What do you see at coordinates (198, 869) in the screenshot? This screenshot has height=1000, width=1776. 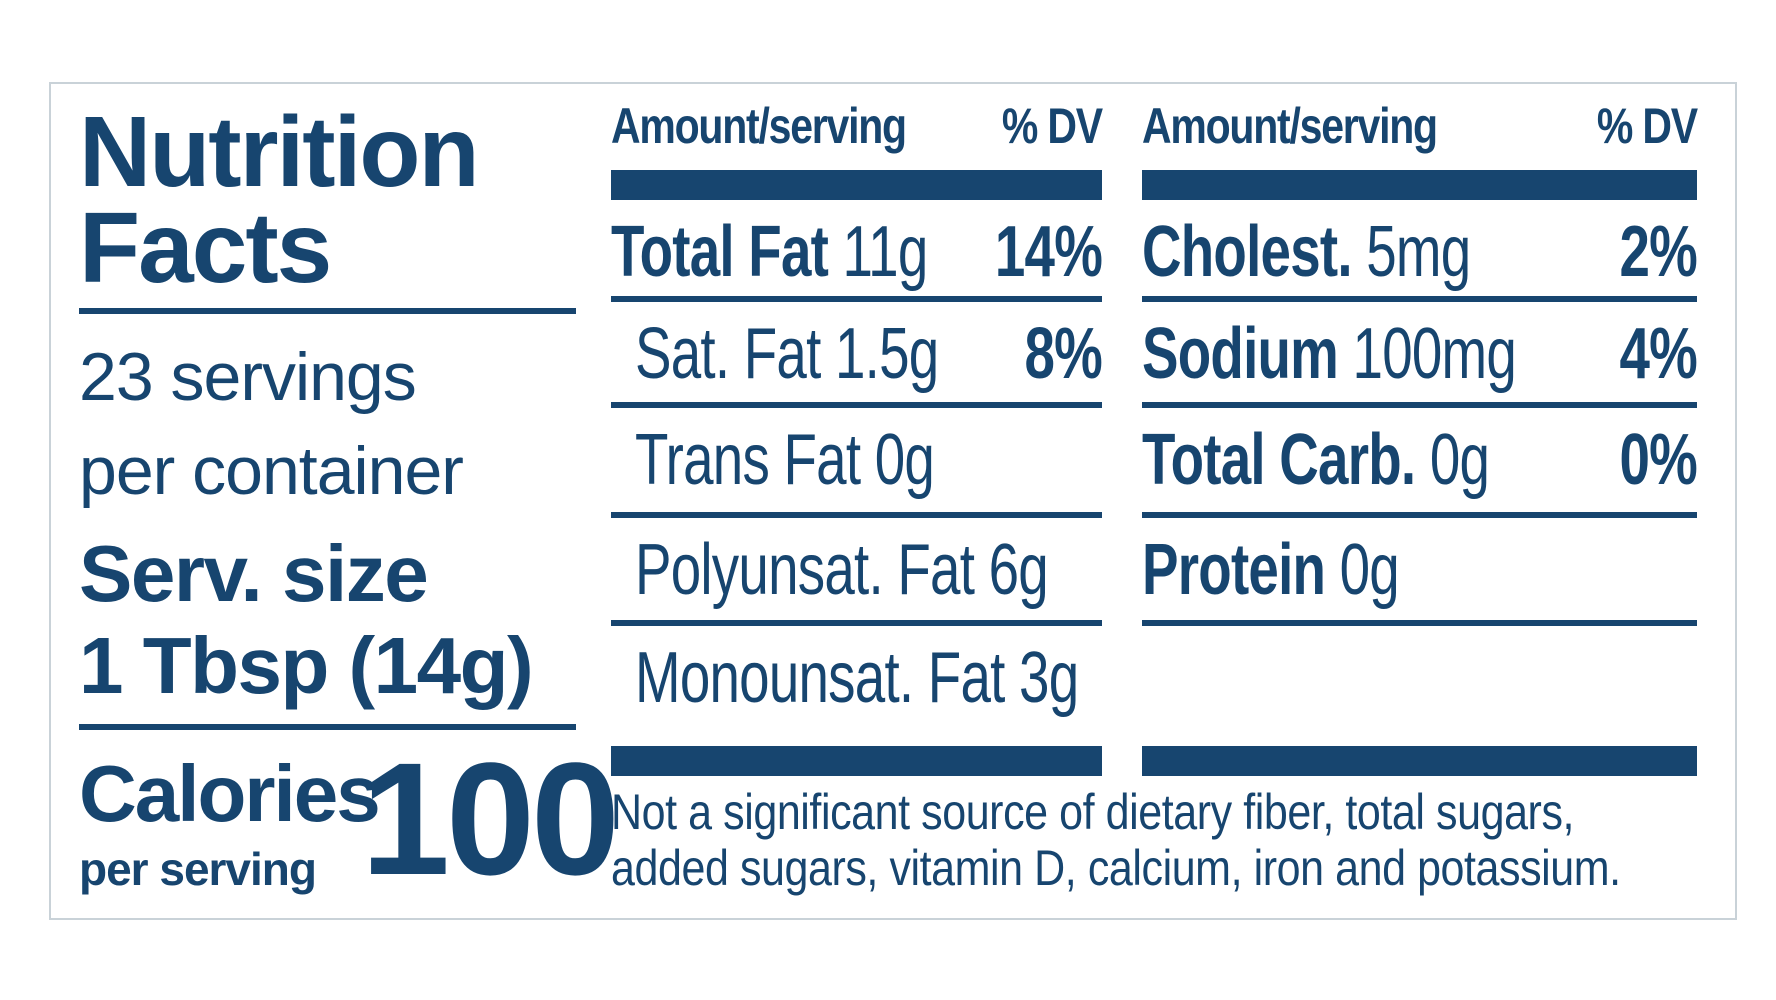 I see `calories-per-serving-label: per serving` at bounding box center [198, 869].